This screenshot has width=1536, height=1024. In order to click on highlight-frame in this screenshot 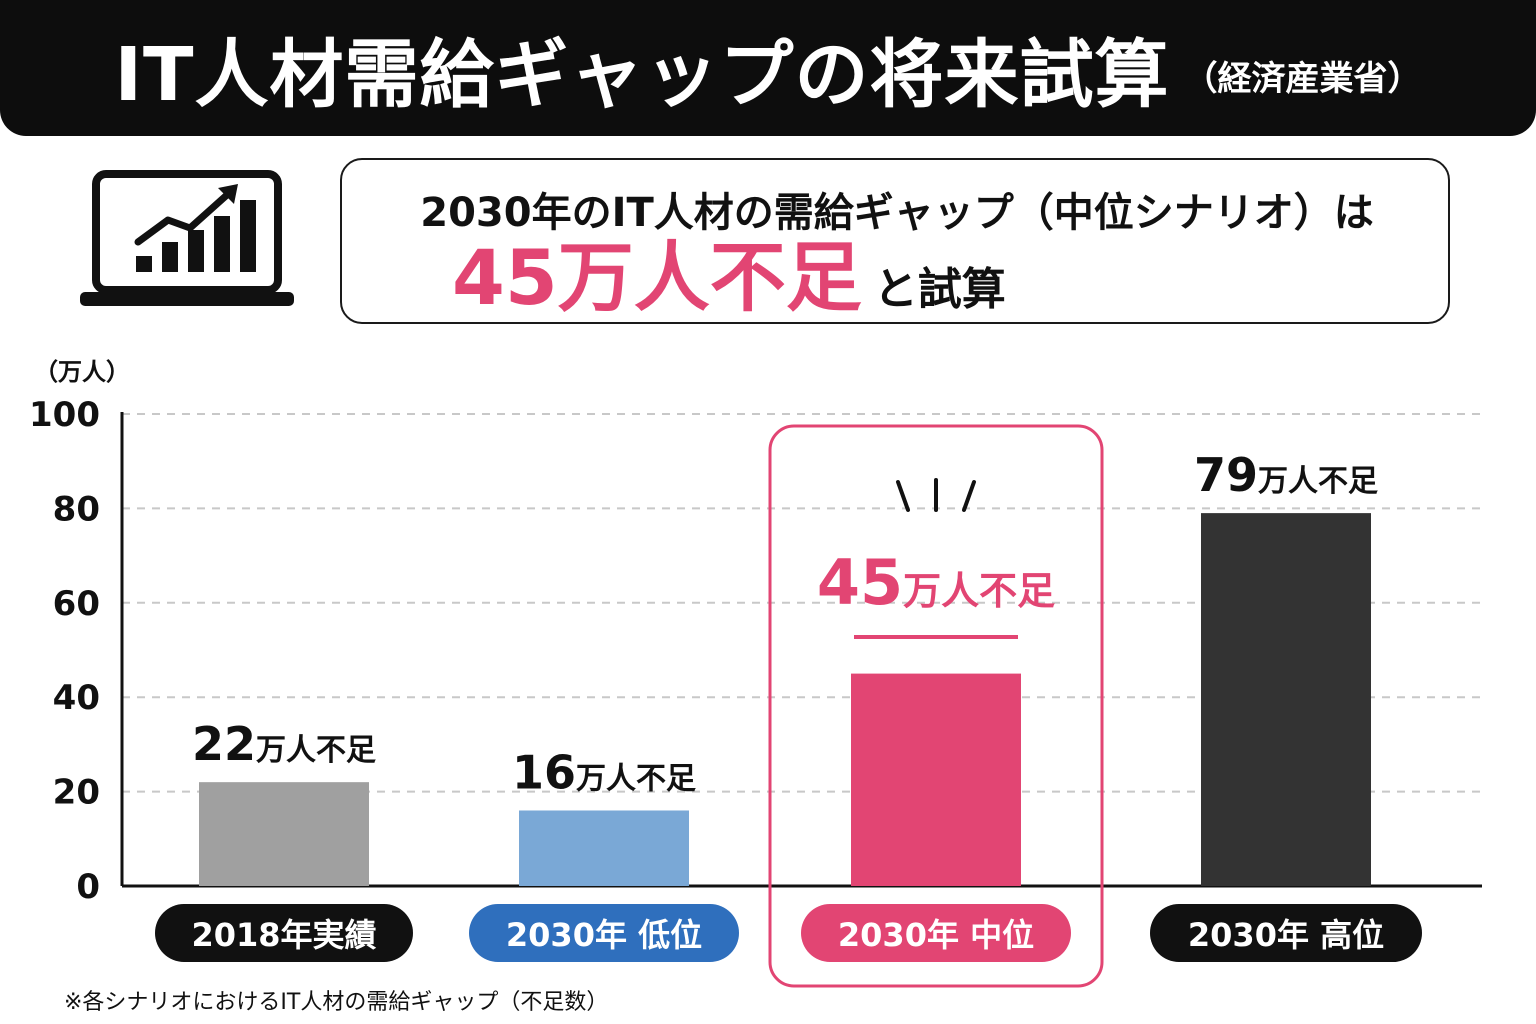, I will do `click(936, 706)`.